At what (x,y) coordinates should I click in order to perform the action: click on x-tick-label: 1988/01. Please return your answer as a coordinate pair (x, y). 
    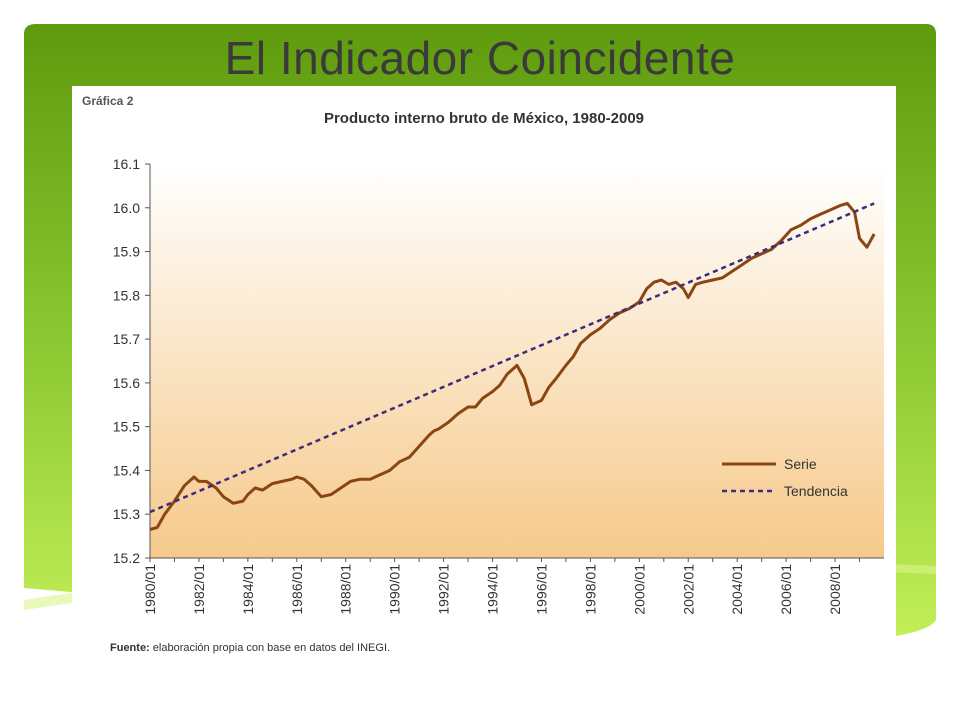
    Looking at the image, I should click on (346, 589).